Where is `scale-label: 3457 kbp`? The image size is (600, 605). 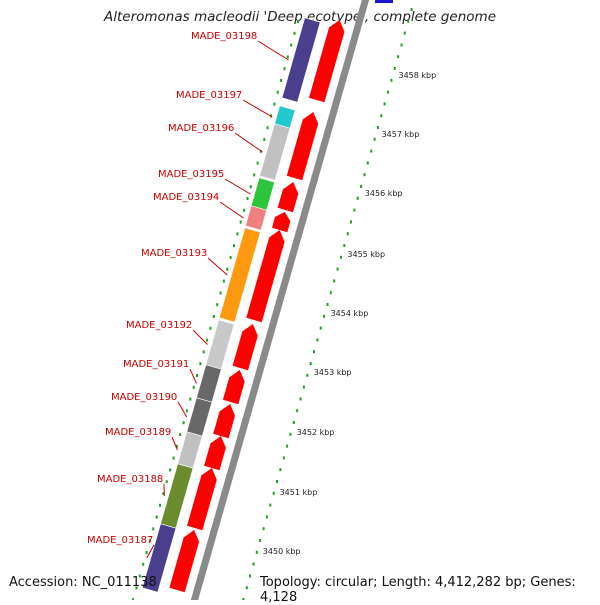
scale-label: 3457 kbp is located at coordinates (401, 134).